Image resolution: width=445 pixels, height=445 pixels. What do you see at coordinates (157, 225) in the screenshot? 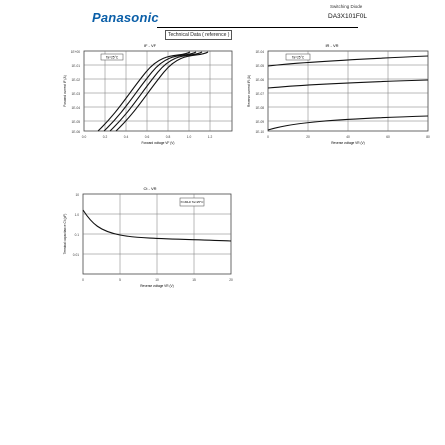
I see `capacitance-curve` at bounding box center [157, 225].